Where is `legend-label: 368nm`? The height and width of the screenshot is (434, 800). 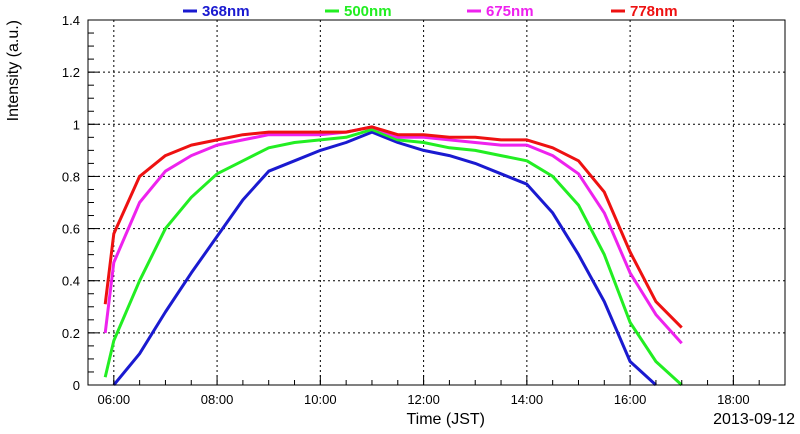 legend-label: 368nm is located at coordinates (226, 11).